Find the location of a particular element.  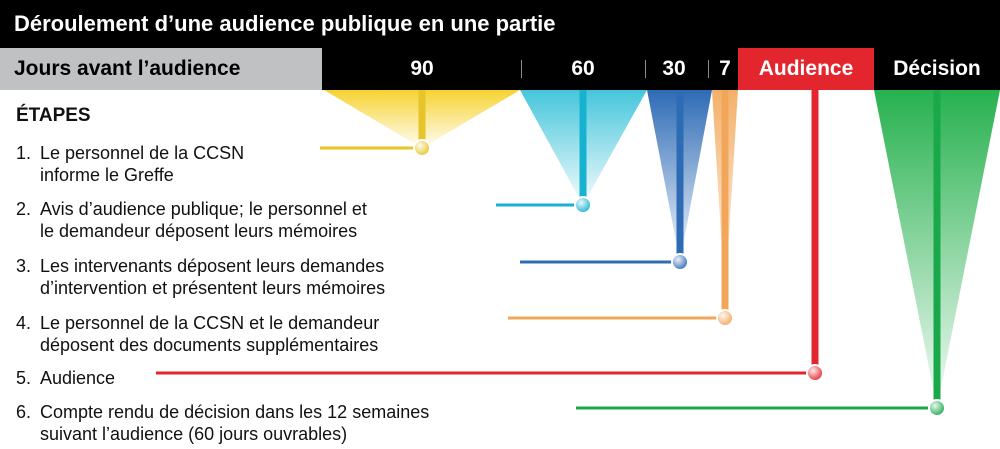

step-number: 3. is located at coordinates (24, 266).